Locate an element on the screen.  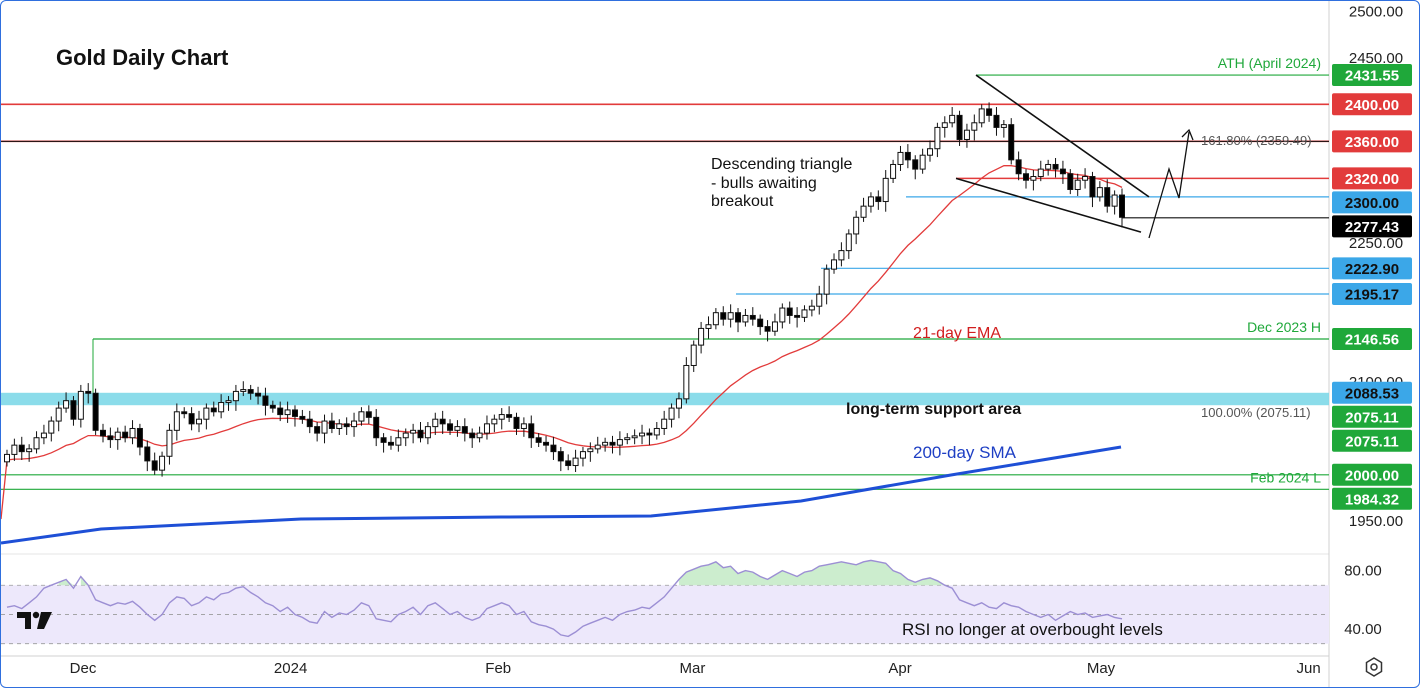
support-area-label: long-term support area is located at coordinates (933, 409).